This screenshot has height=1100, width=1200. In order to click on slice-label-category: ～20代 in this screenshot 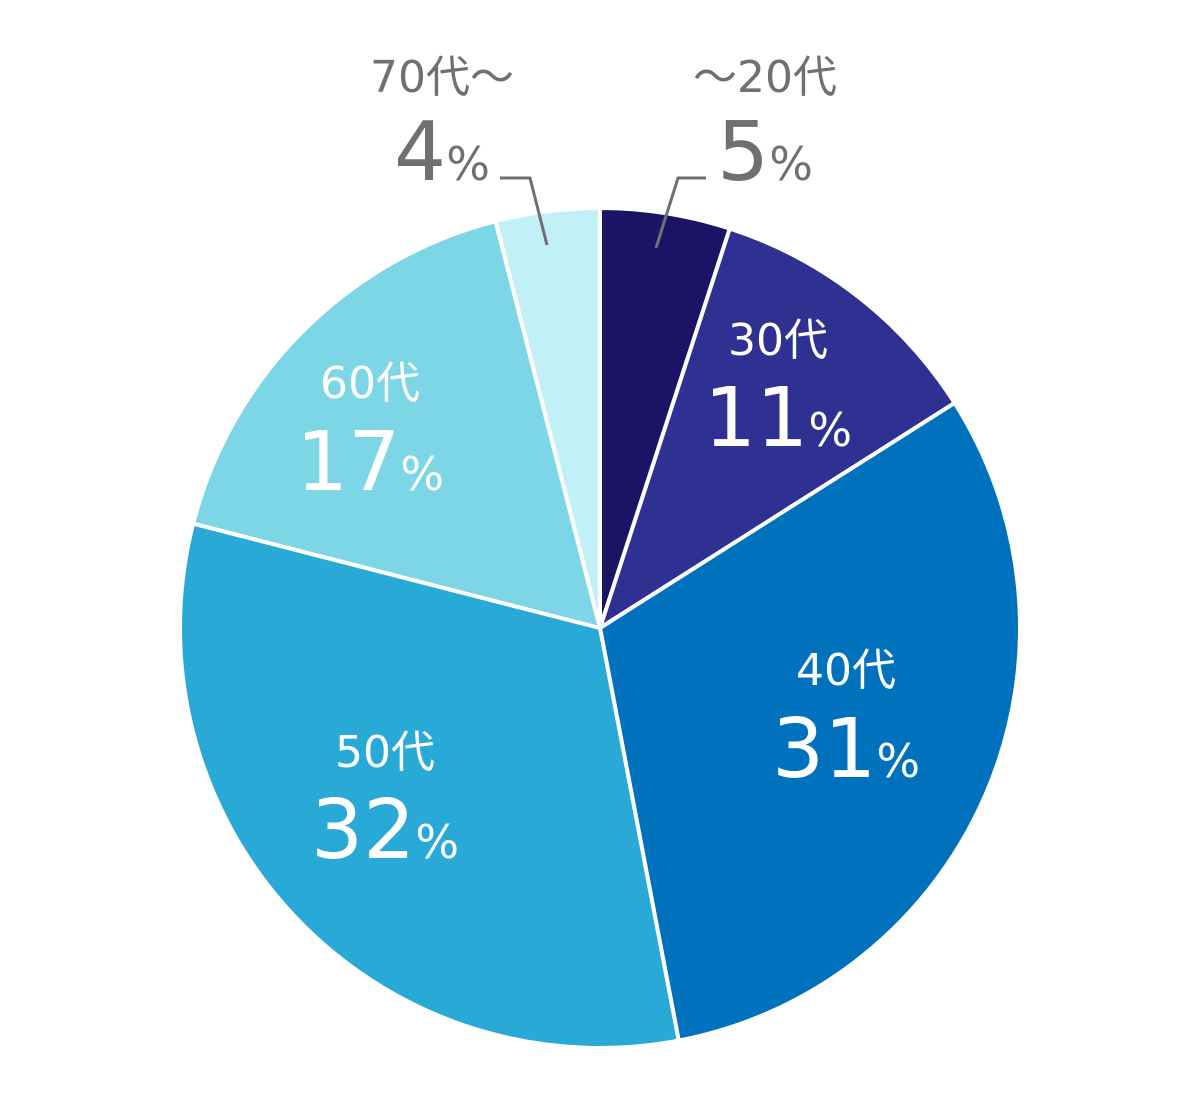, I will do `click(765, 77)`.